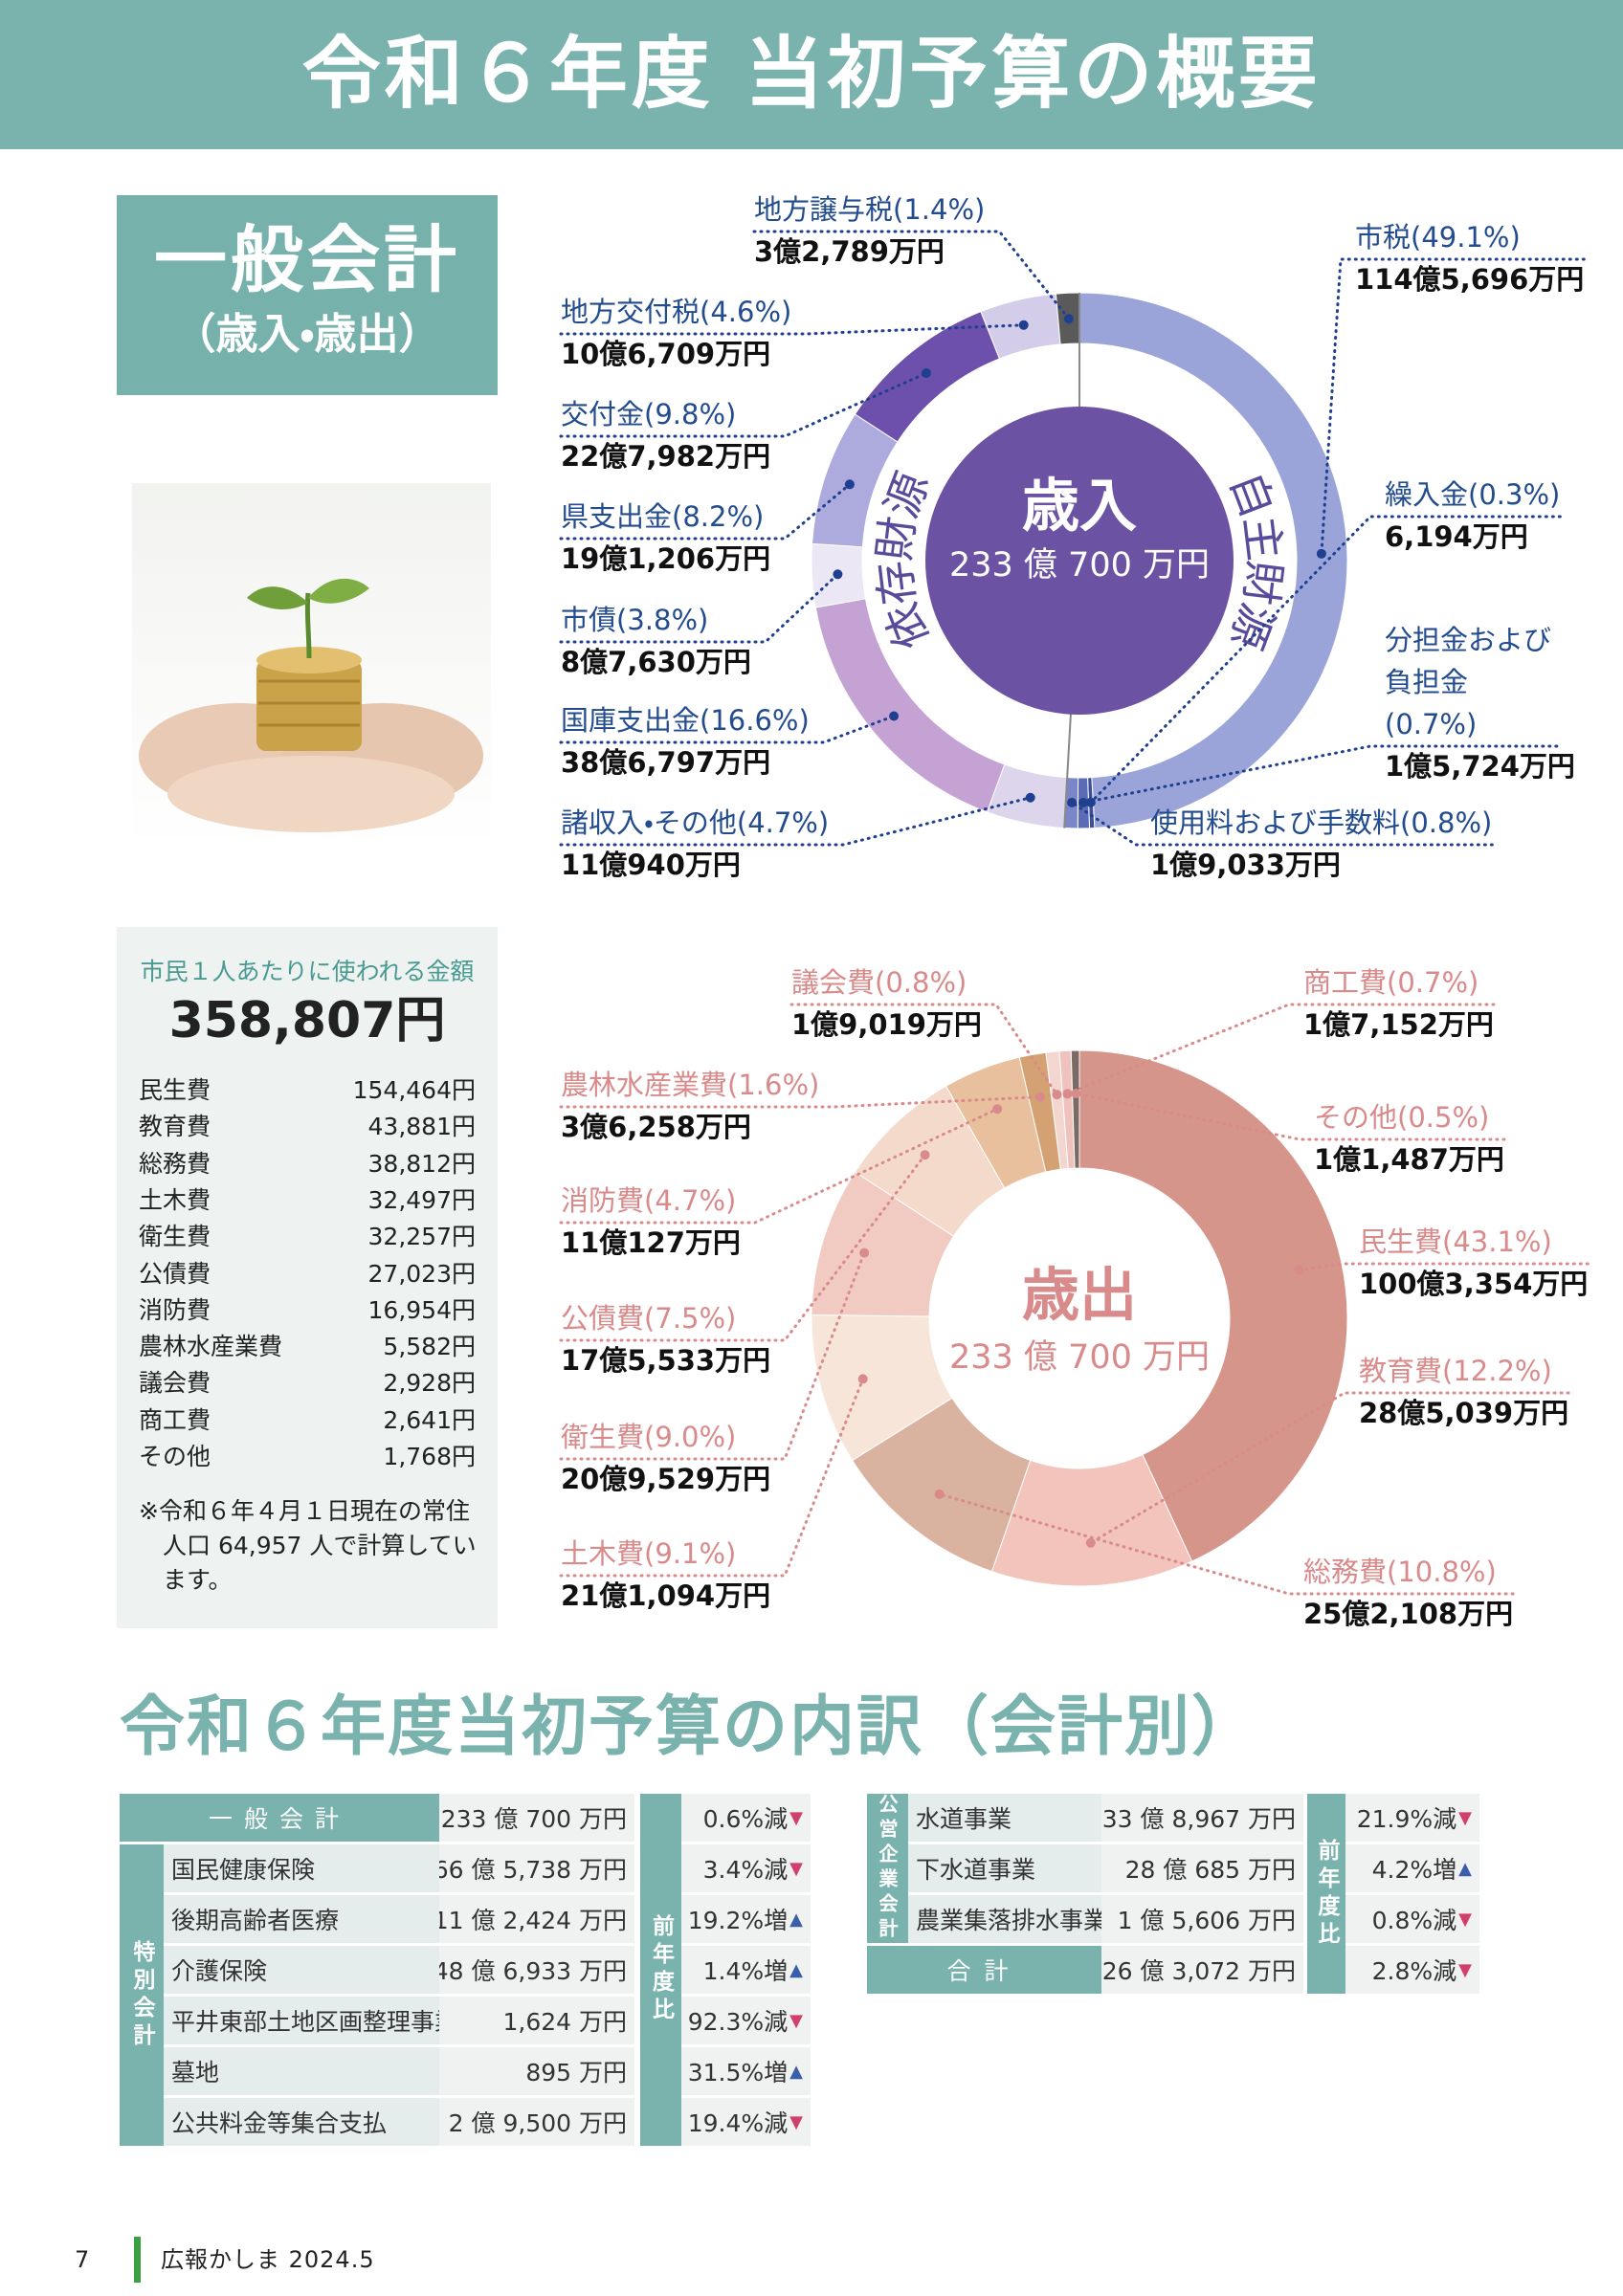 Image resolution: width=1623 pixels, height=2296 pixels. I want to click on change-text: 31.5%増, so click(738, 2072).